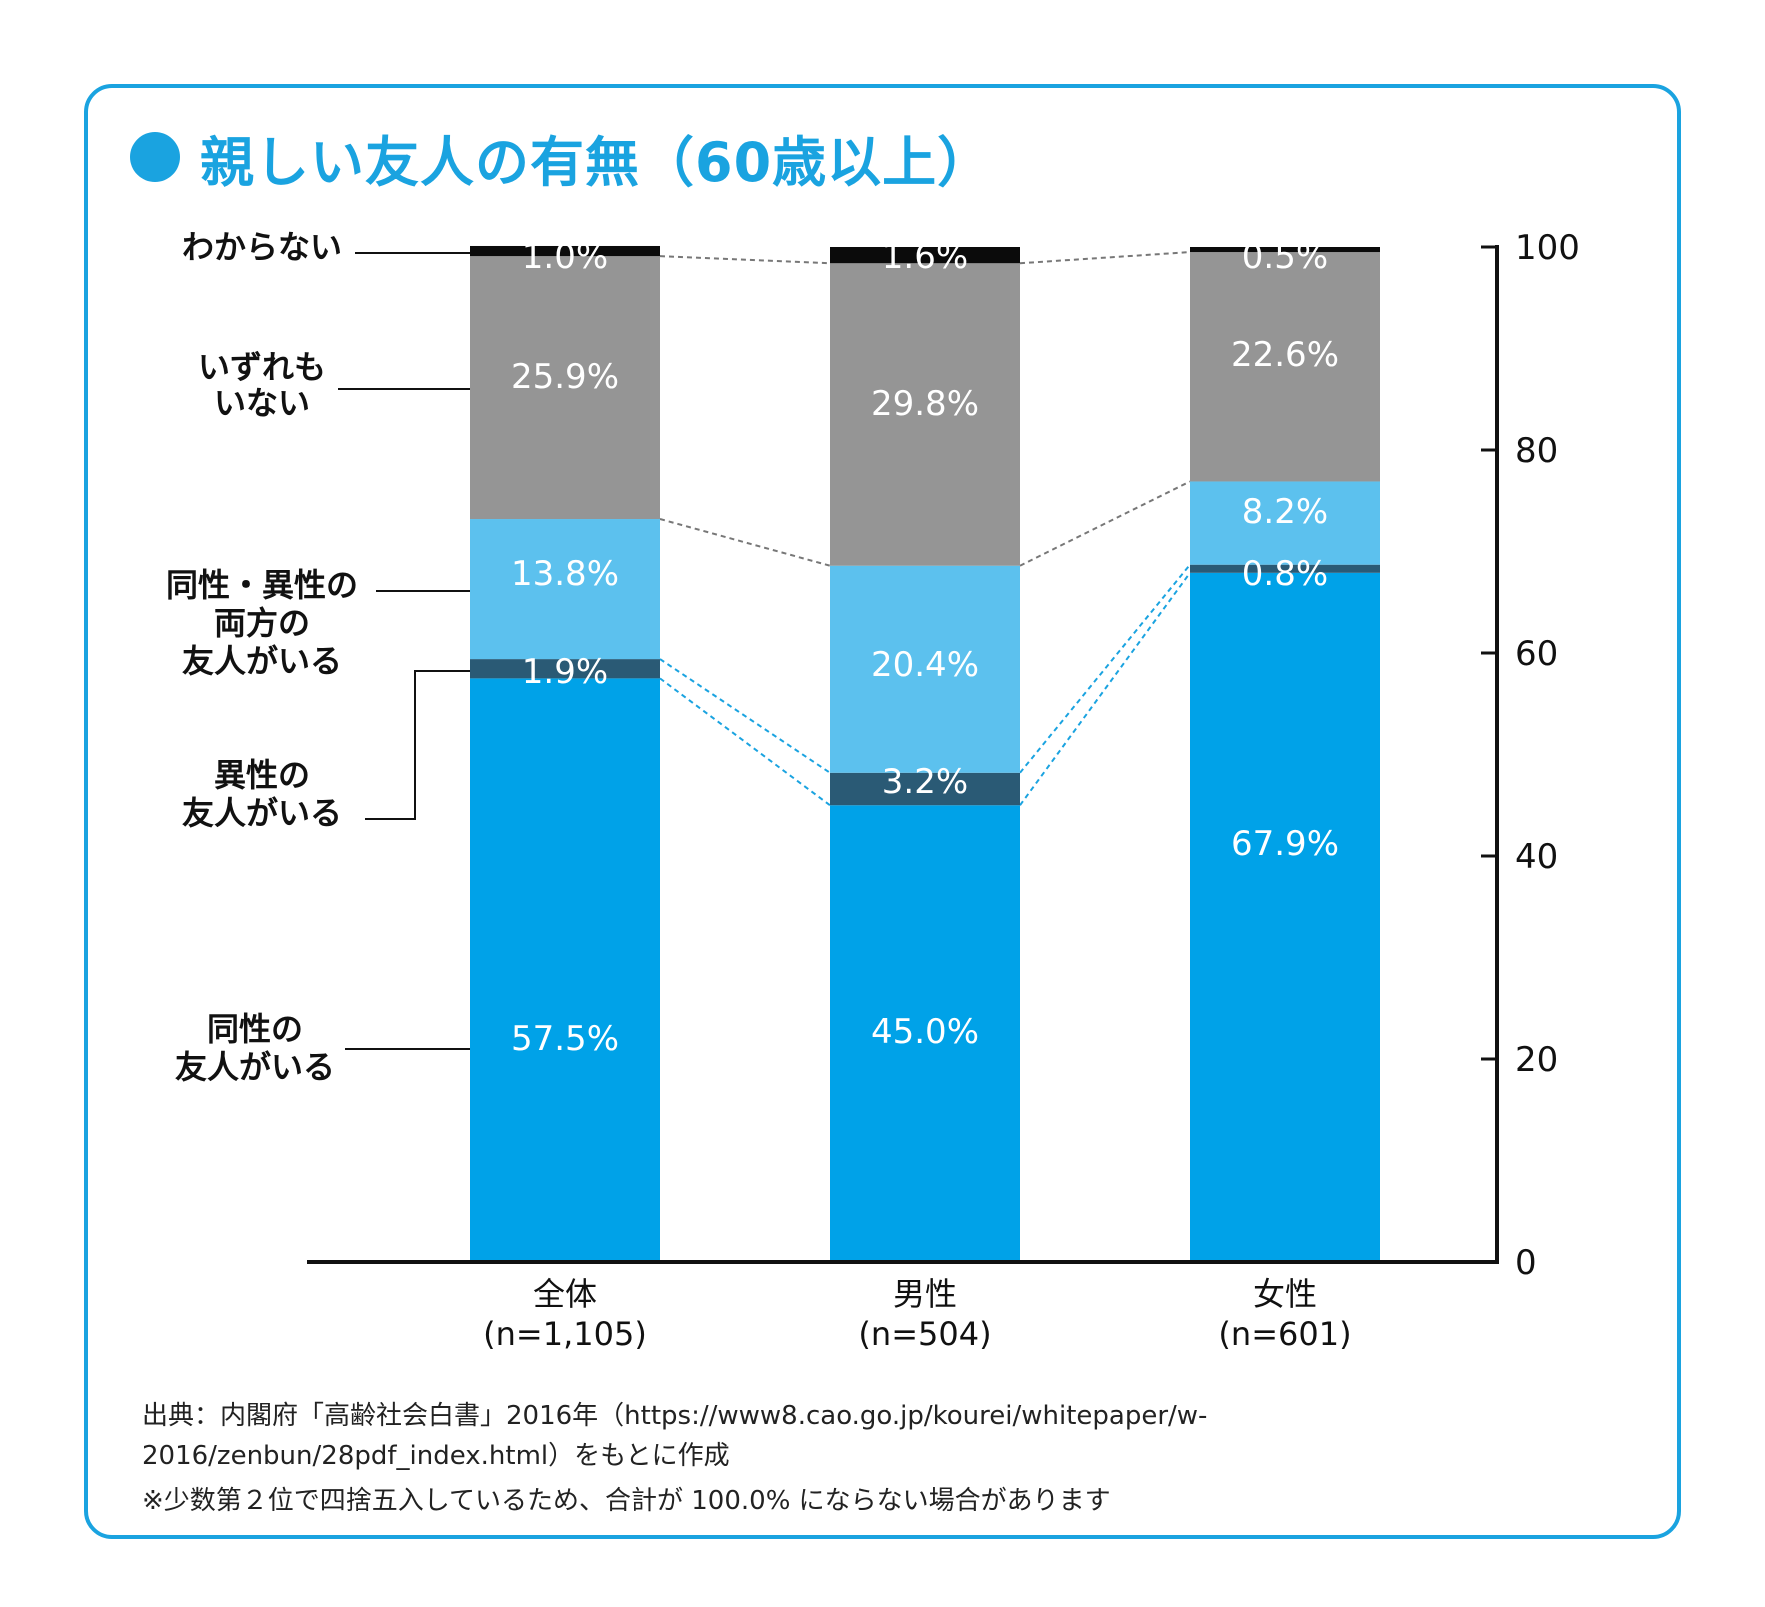 Image resolution: width=1765 pixels, height=1607 pixels. Describe the element at coordinates (262, 775) in the screenshot. I see `legend-label: 異性の` at that location.